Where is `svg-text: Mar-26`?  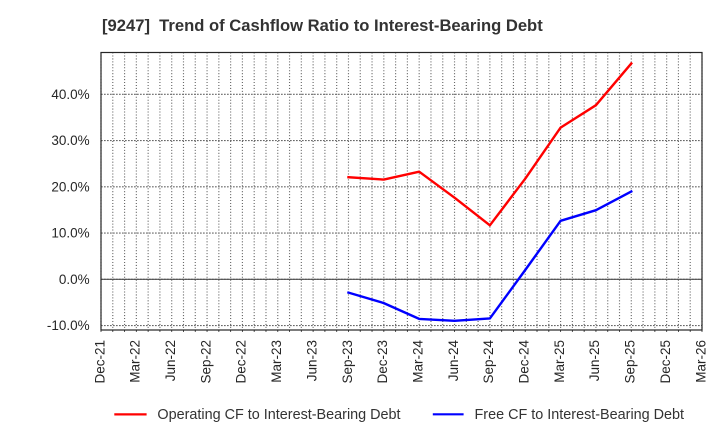
svg-text: Mar-26 is located at coordinates (700, 361).